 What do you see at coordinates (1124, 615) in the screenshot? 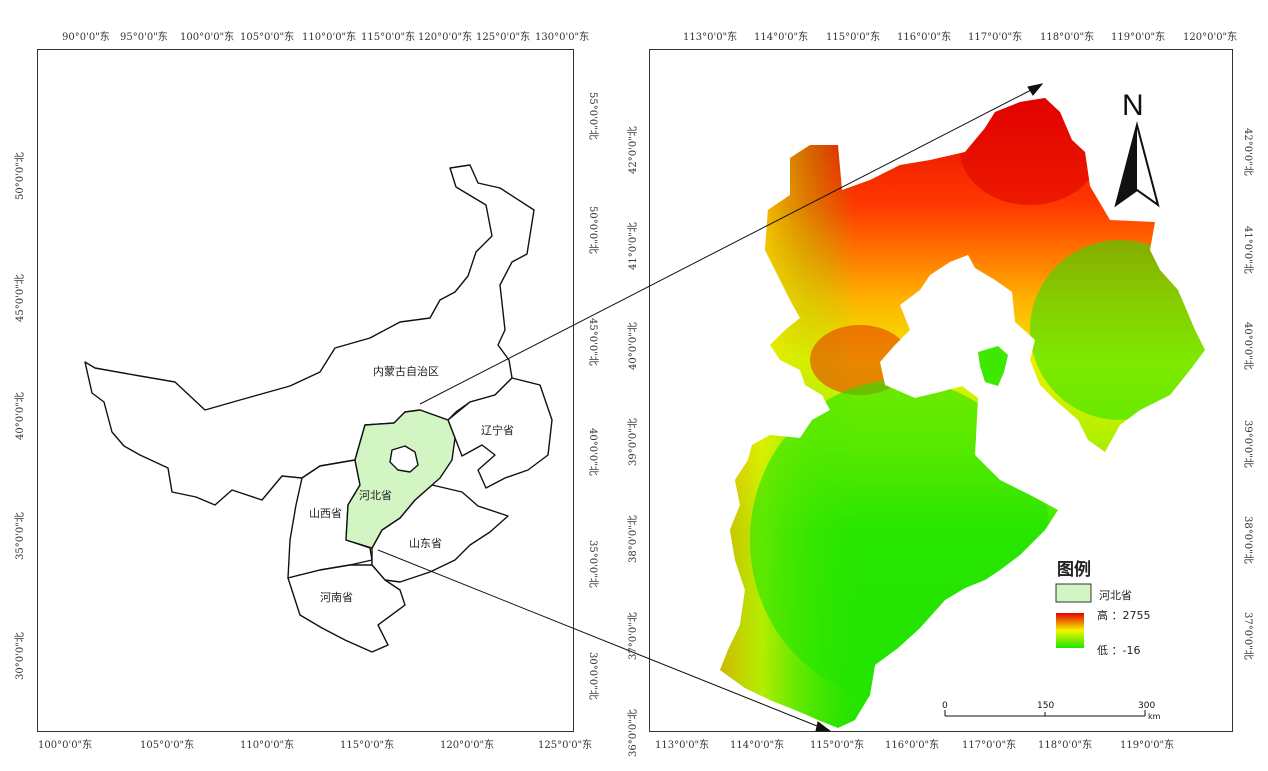
I see `legend-high-label: 高 ：2755` at bounding box center [1124, 615].